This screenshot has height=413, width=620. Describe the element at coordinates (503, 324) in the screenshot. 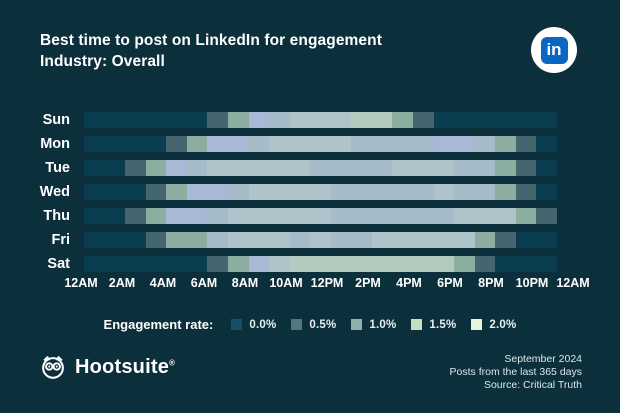

I see `legend-item-label: 2.0%` at that location.